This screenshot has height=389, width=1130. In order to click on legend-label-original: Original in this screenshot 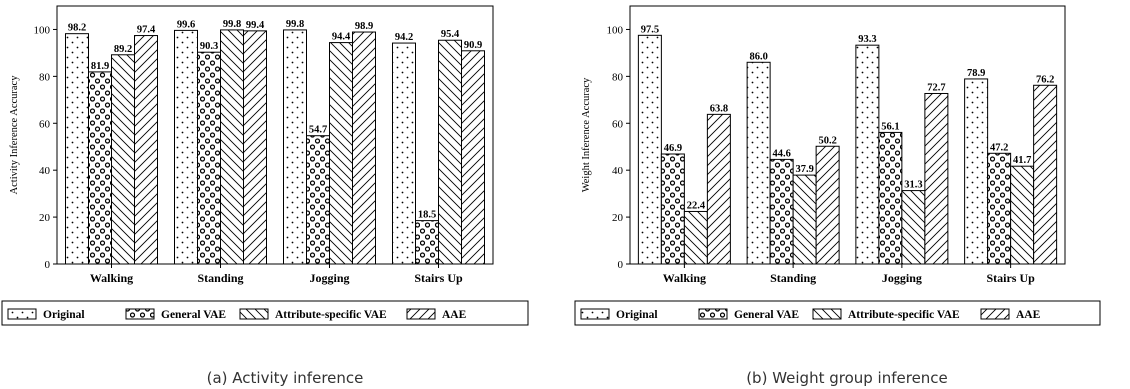, I will do `click(64, 315)`.